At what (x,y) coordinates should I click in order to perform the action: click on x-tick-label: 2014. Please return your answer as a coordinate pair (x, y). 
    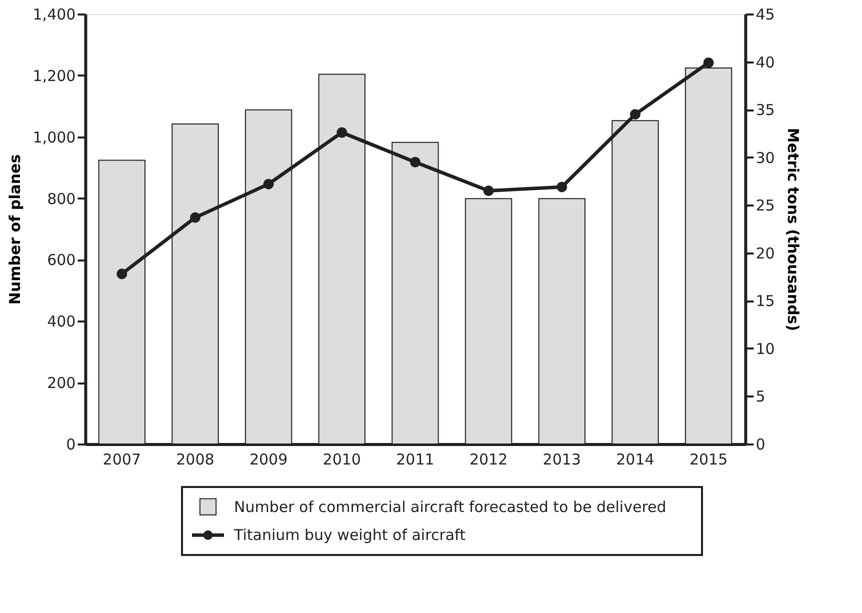
    Looking at the image, I should click on (635, 459).